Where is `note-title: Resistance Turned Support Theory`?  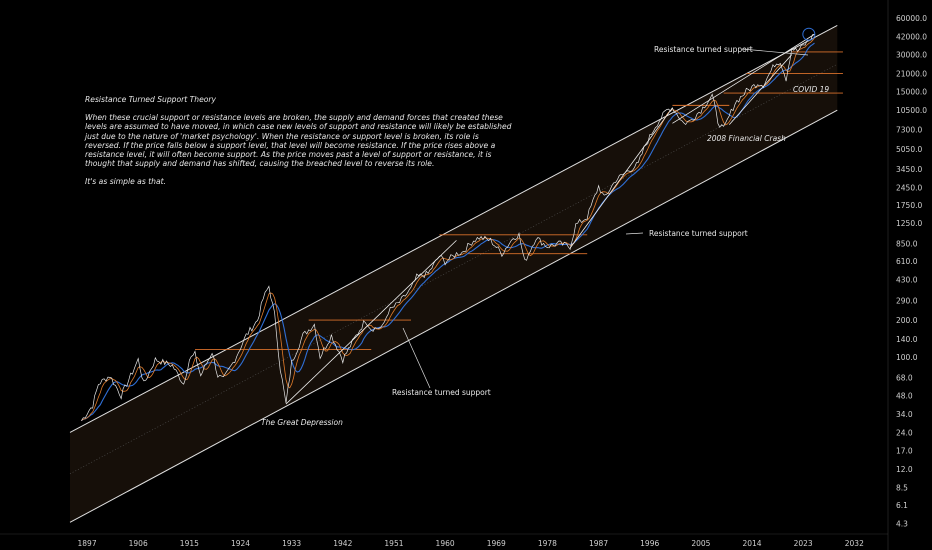
note-title: Resistance Turned Support Theory is located at coordinates (151, 99).